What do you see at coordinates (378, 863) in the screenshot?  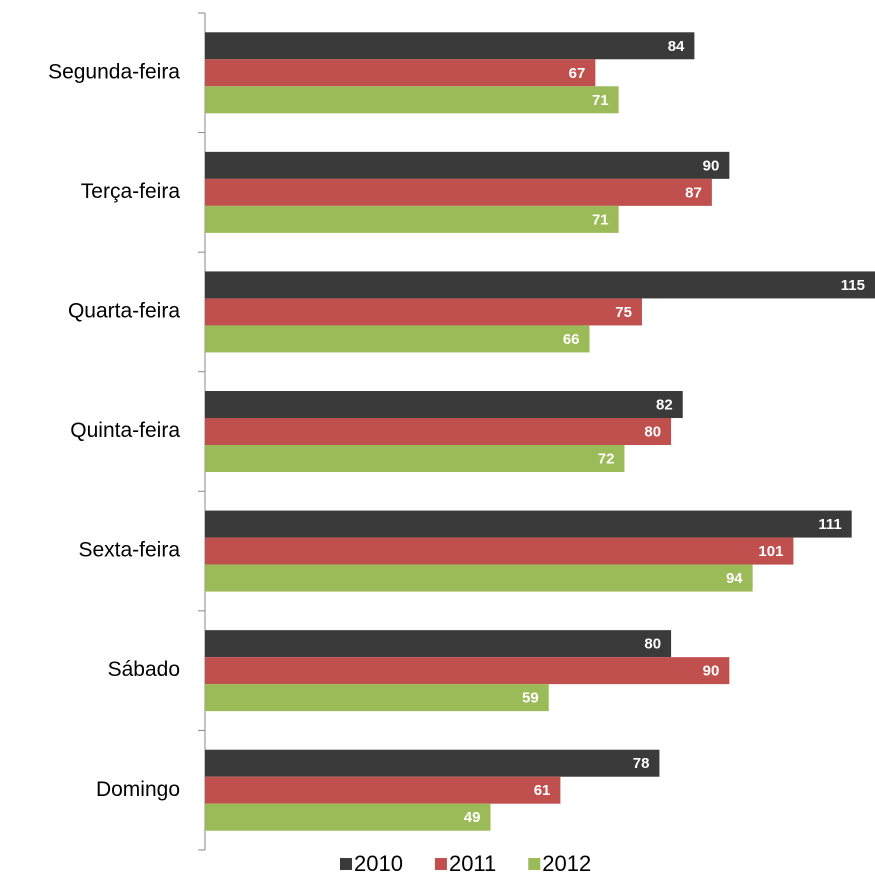 I see `legend-label: 2010` at bounding box center [378, 863].